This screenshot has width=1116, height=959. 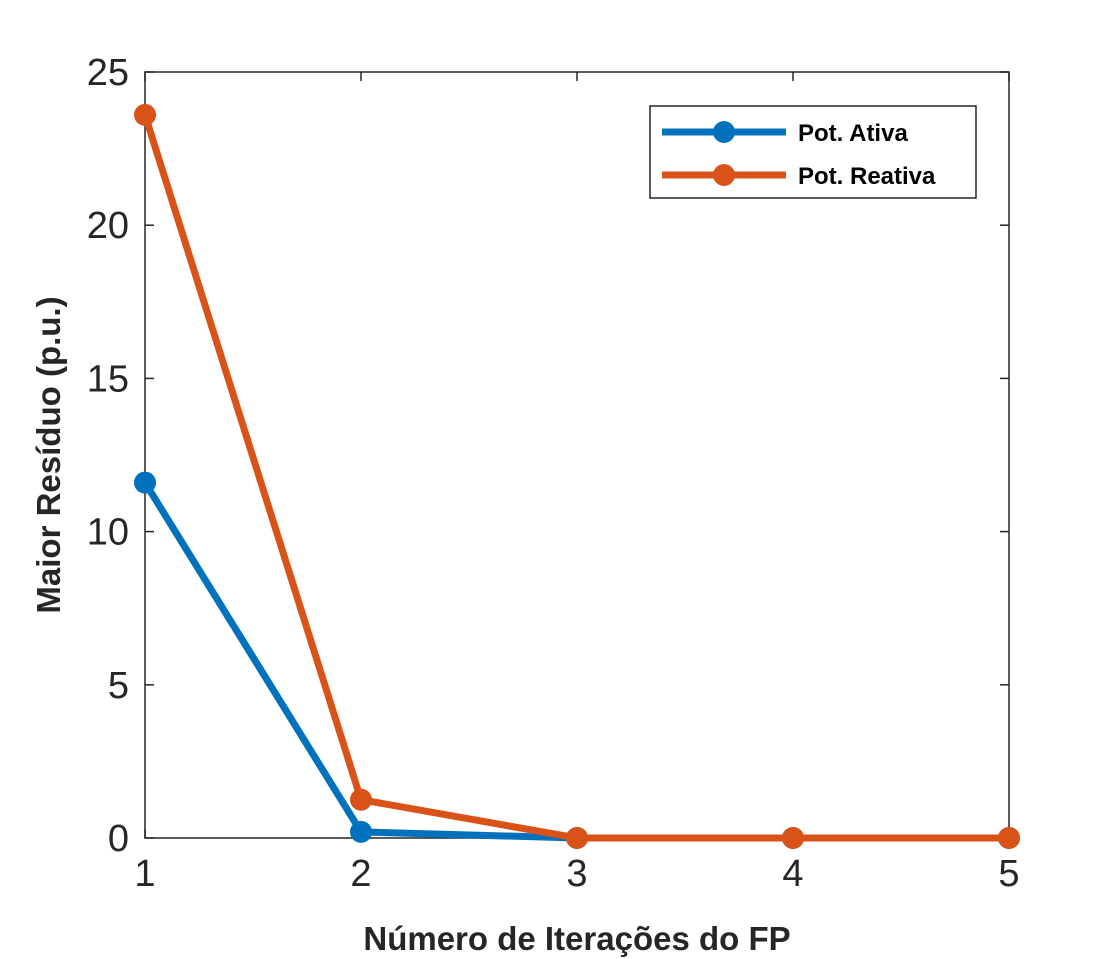 I want to click on legend-box, so click(x=813, y=152).